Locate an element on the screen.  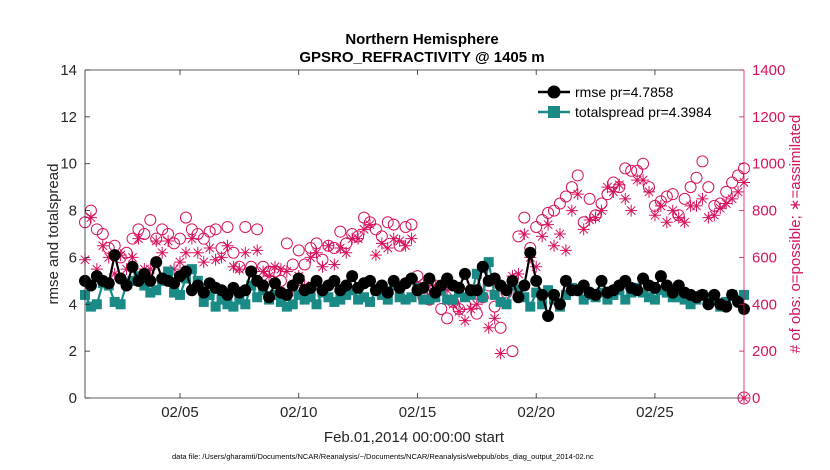
legend: rmse pr=4.7858 totalspread pr=4.3984 is located at coordinates (635, 101).